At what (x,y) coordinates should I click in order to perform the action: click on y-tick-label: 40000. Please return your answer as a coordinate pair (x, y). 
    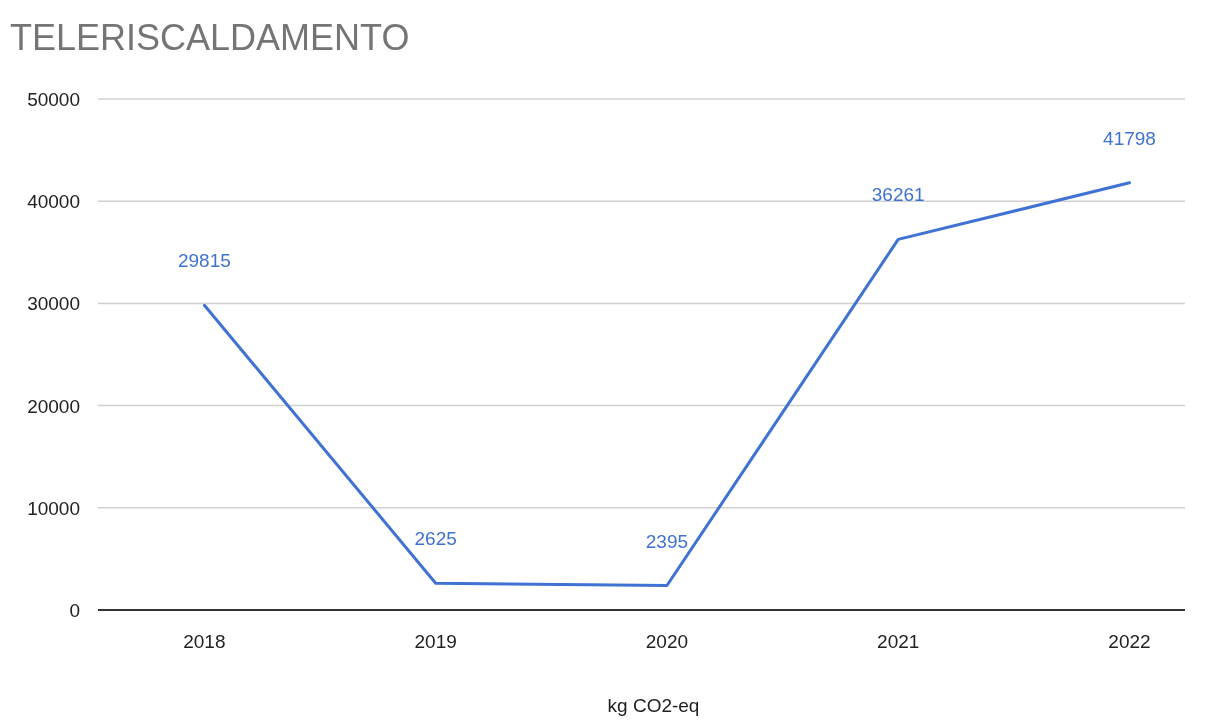
    Looking at the image, I should click on (53, 202).